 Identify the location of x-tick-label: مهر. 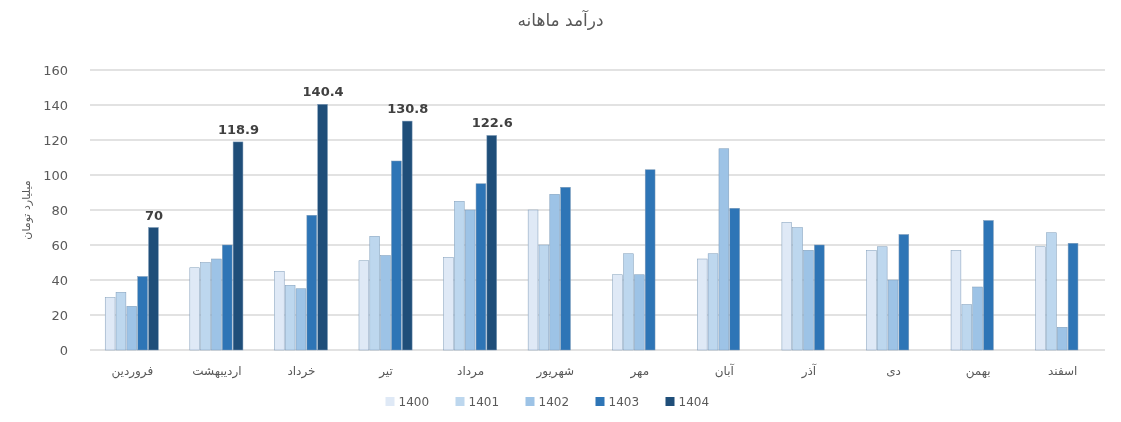
(639, 371).